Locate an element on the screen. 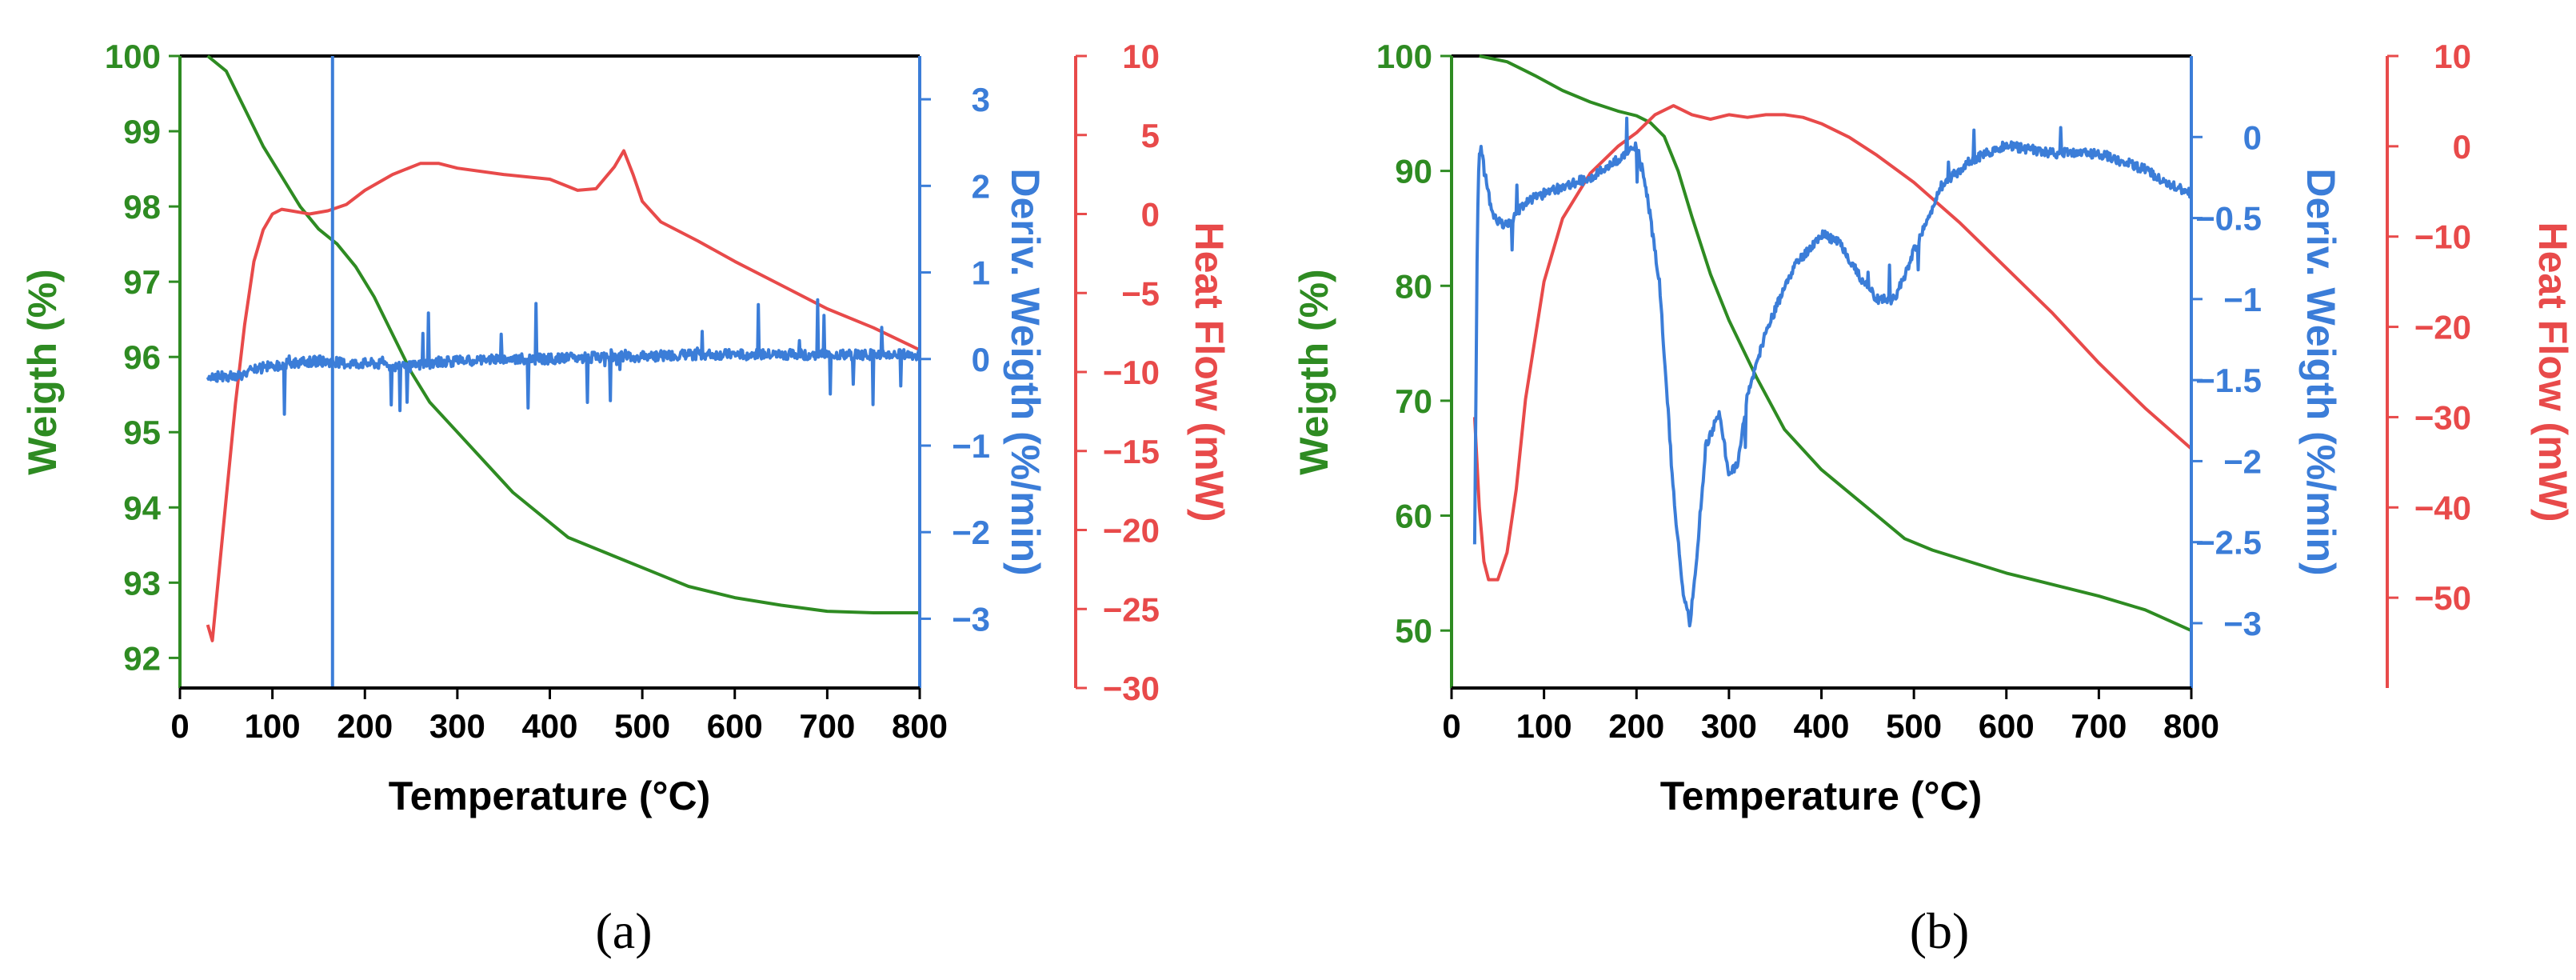 Image resolution: width=2576 pixels, height=980 pixels. panel-a-x-tick-label: 800 is located at coordinates (920, 726).